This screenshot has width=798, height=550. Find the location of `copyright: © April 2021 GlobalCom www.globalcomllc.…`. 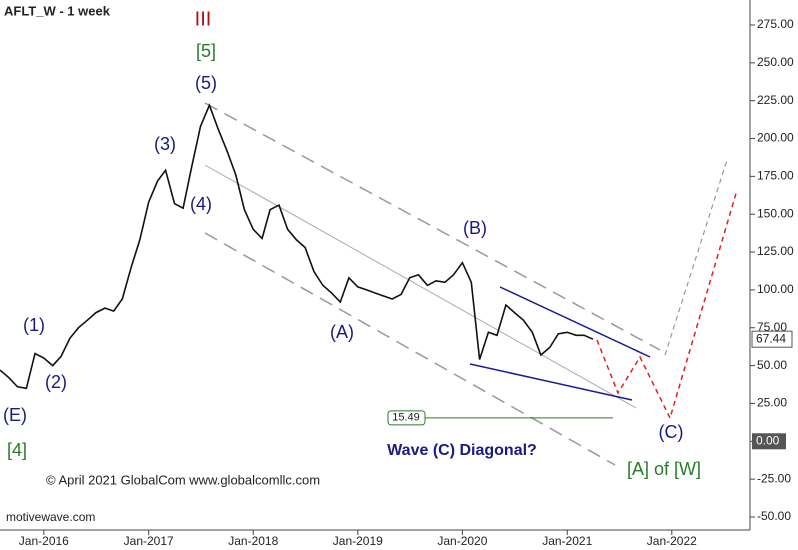

copyright: © April 2021 GlobalCom www.globalcomllc.… is located at coordinates (183, 479).